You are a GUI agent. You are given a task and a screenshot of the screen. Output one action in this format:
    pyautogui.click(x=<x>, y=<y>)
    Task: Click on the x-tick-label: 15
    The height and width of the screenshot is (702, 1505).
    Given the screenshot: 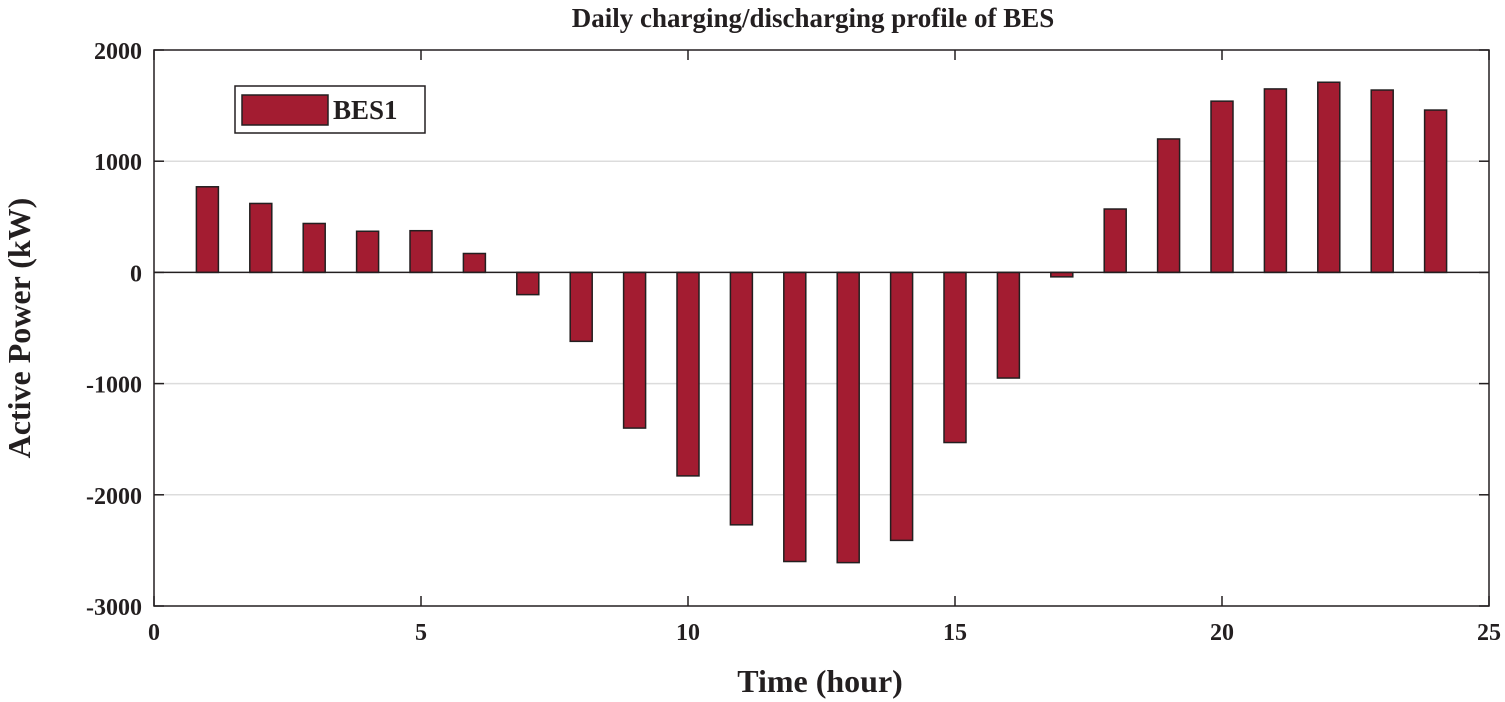 What is the action you would take?
    pyautogui.click(x=955, y=633)
    